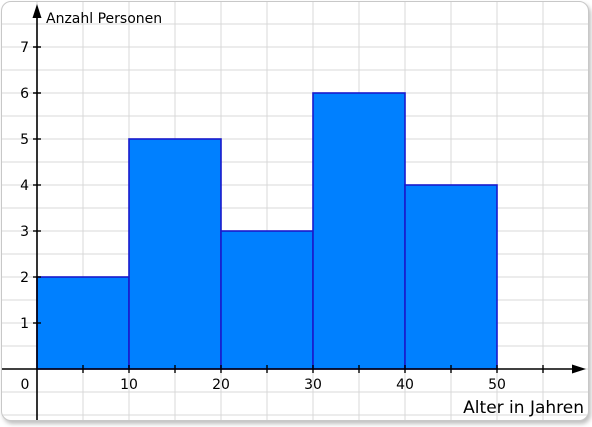 The height and width of the screenshot is (427, 592). Describe the element at coordinates (221, 385) in the screenshot. I see `x-tick-label: 20` at that location.